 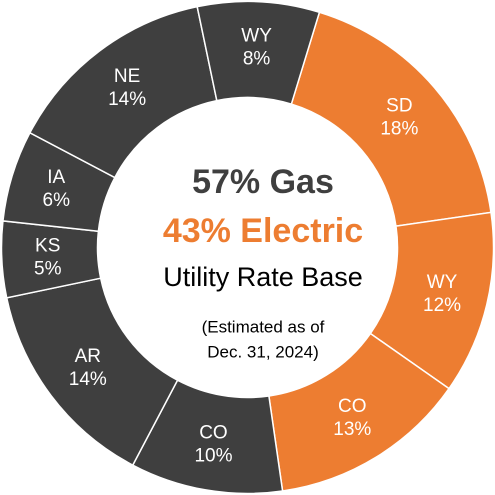 I want to click on segment-value: 10%, so click(x=213, y=456).